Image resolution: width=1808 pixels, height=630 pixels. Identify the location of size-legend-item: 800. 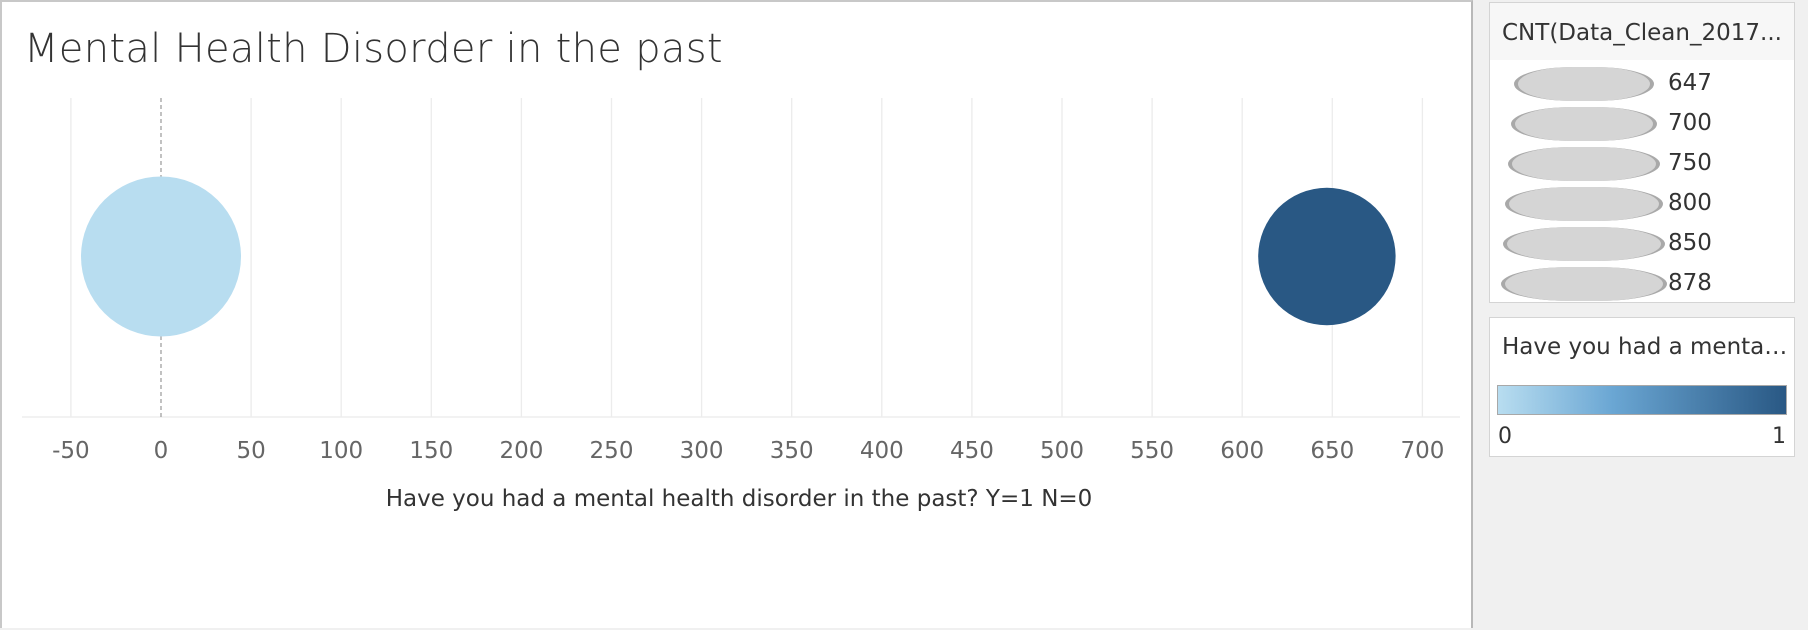
(1642, 205).